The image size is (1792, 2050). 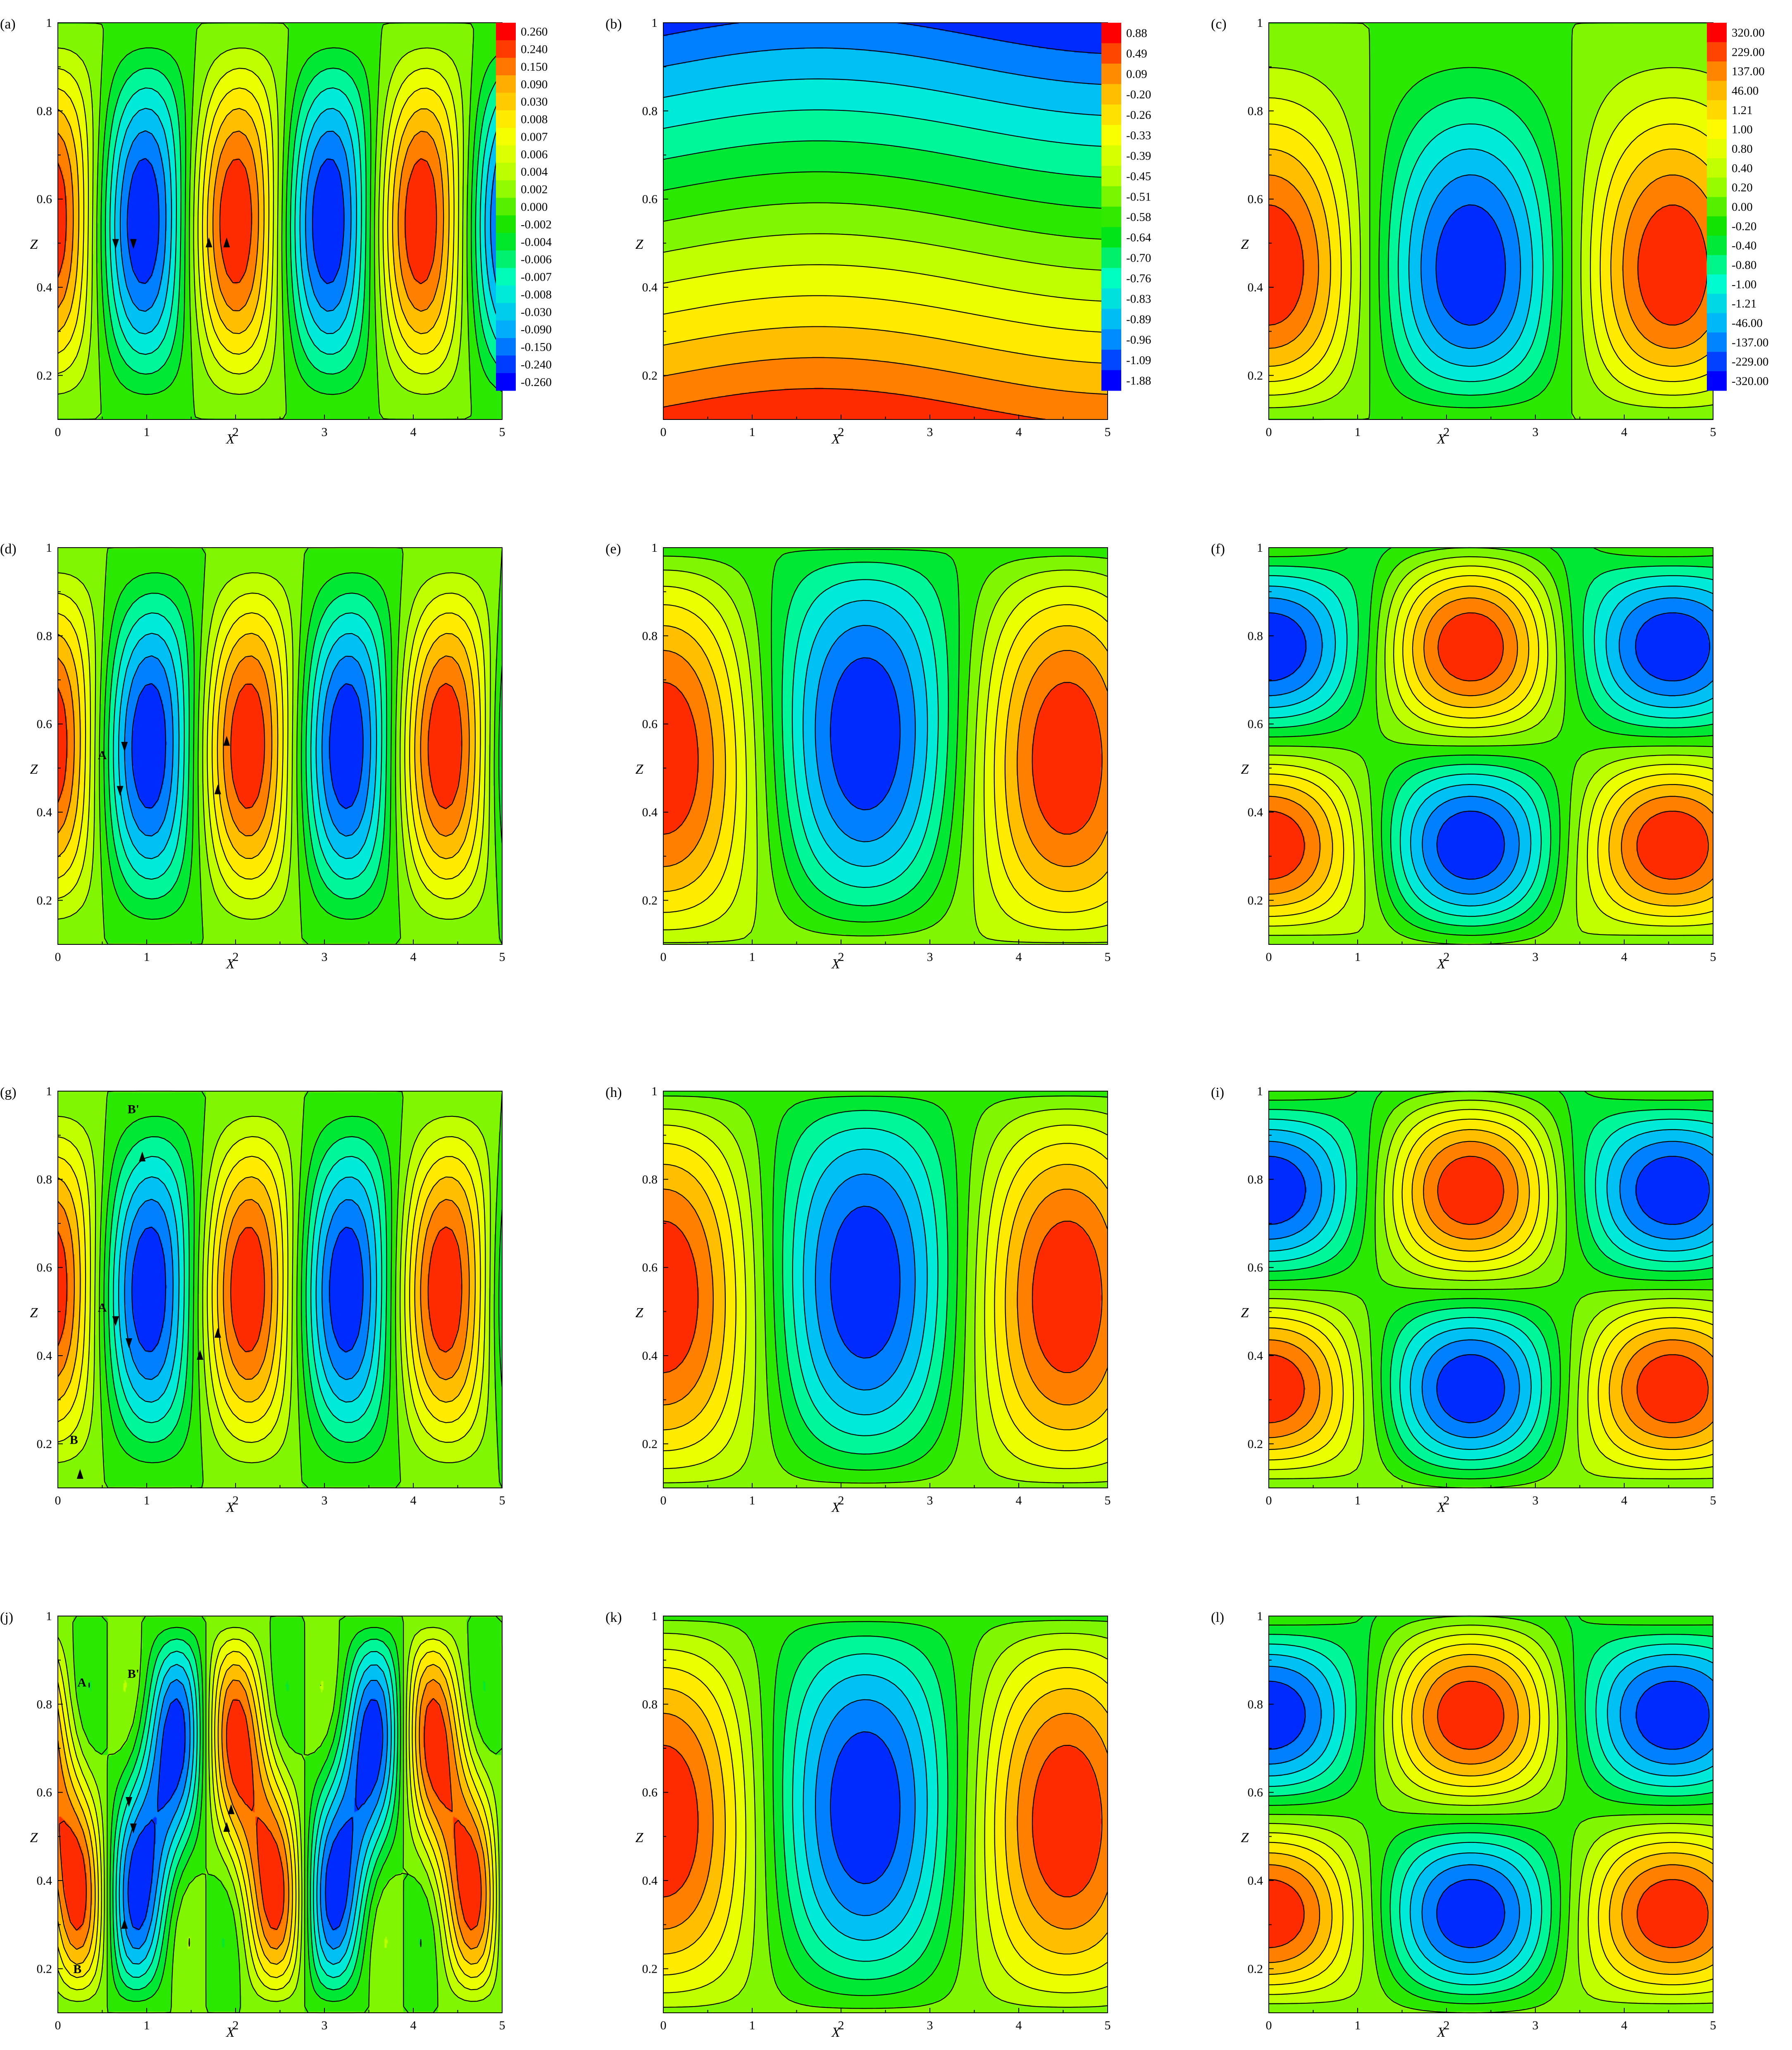 I want to click on colorbar-label: 0.006, so click(x=534, y=154).